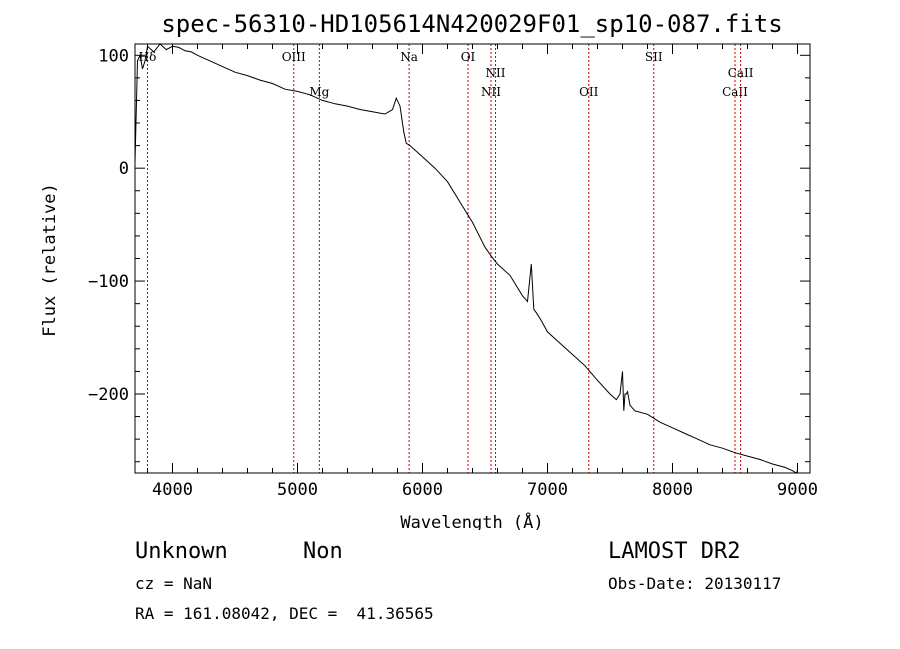  Describe the element at coordinates (695, 583) in the screenshot. I see `obs-date-label: Obs-Date: 20130117` at that location.